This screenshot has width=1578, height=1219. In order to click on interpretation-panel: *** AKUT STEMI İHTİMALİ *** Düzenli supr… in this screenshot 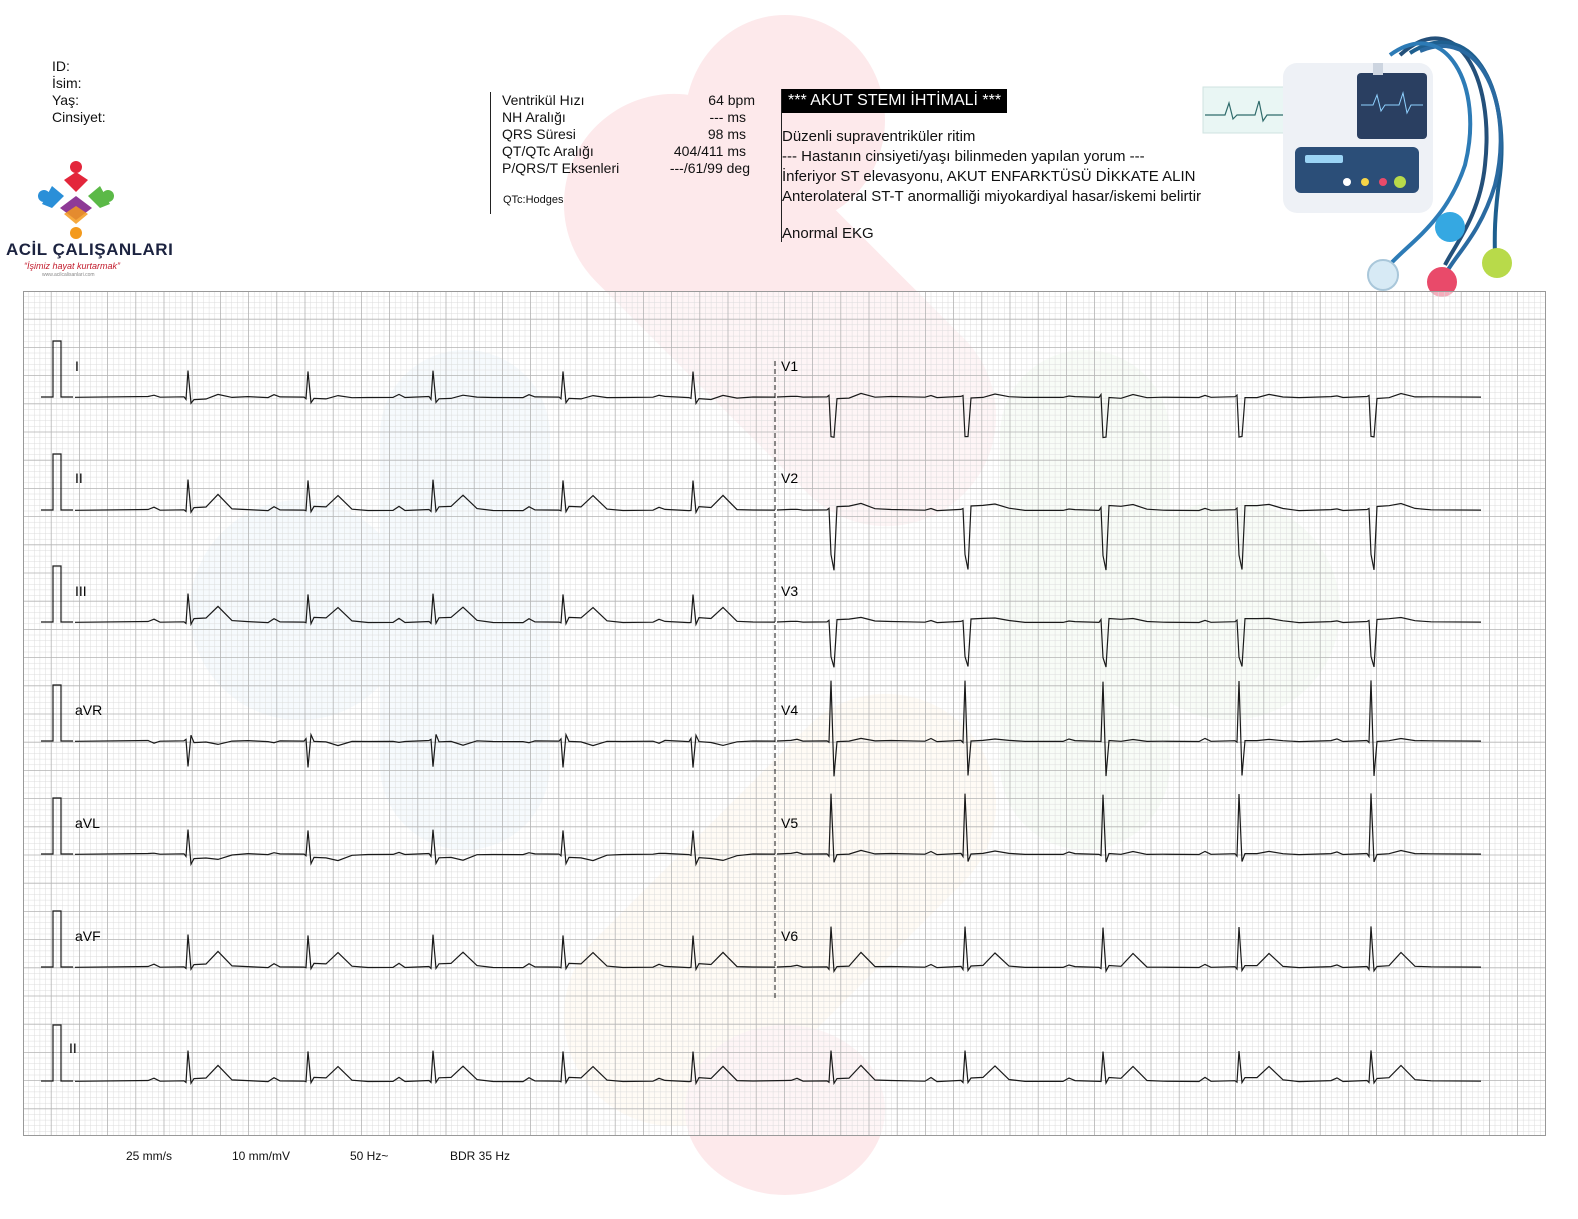, I will do `click(991, 165)`.